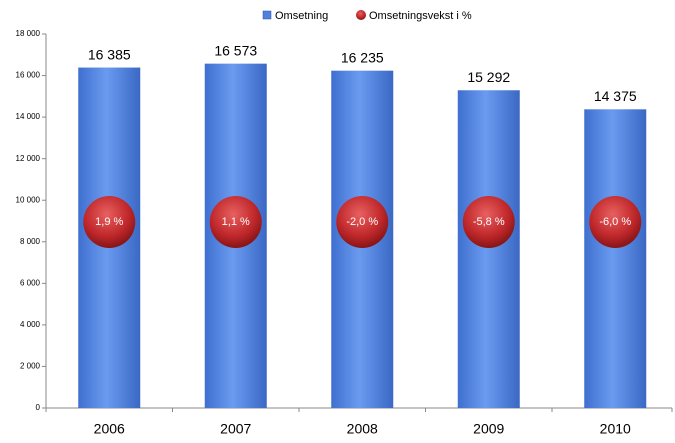 The image size is (675, 443). I want to click on x-tick-label: 2009, so click(488, 429).